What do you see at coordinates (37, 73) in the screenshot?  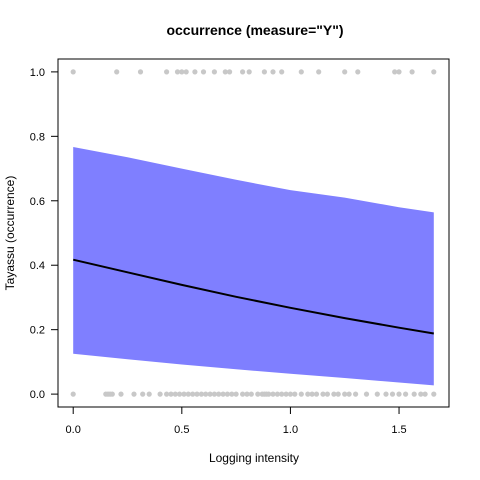 I see `y-tick-label: 1.0` at bounding box center [37, 73].